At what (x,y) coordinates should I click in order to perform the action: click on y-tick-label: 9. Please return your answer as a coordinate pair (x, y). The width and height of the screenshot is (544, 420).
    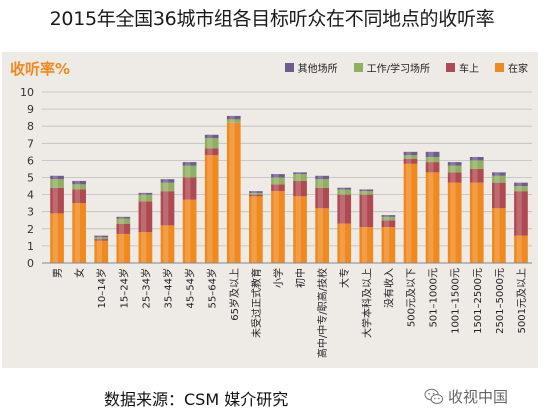
    Looking at the image, I should click on (30, 109).